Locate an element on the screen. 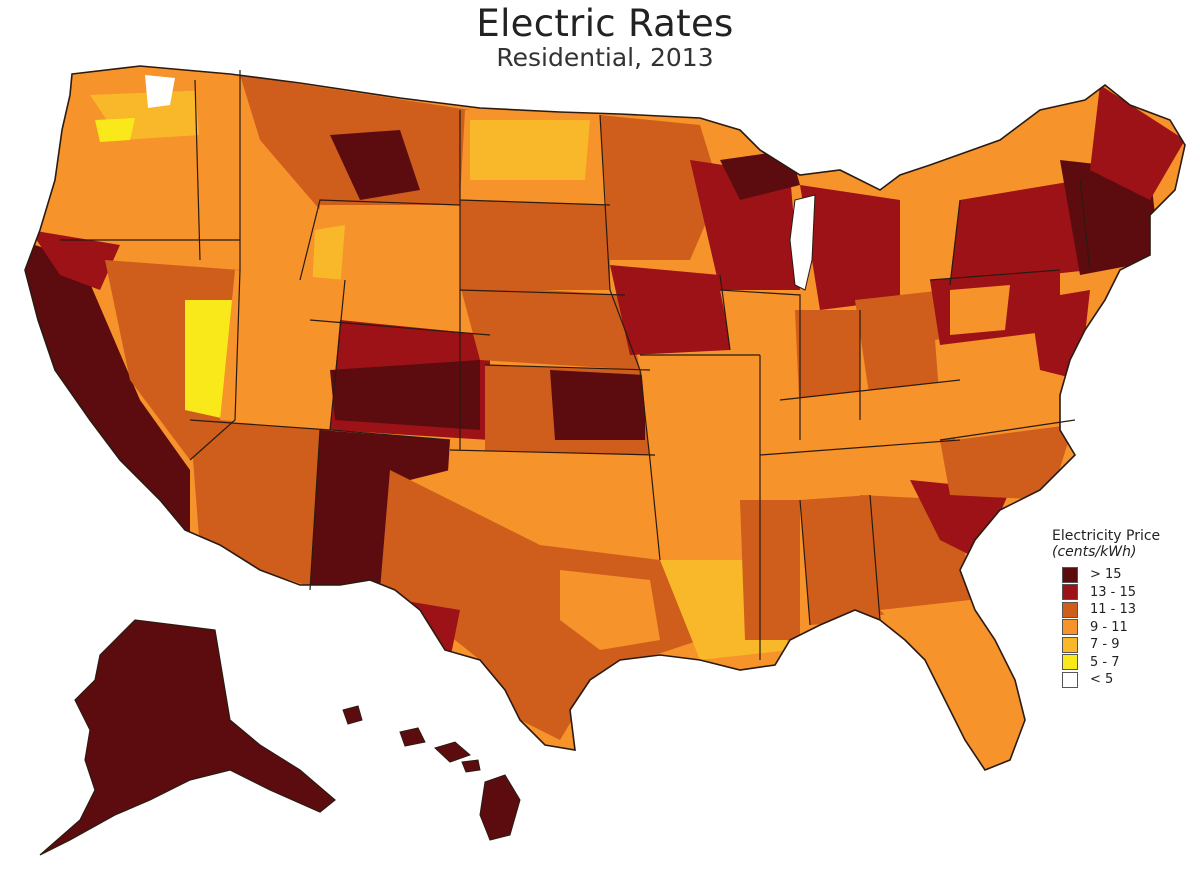 The width and height of the screenshot is (1200, 877). region-alabama is located at coordinates (840, 560).